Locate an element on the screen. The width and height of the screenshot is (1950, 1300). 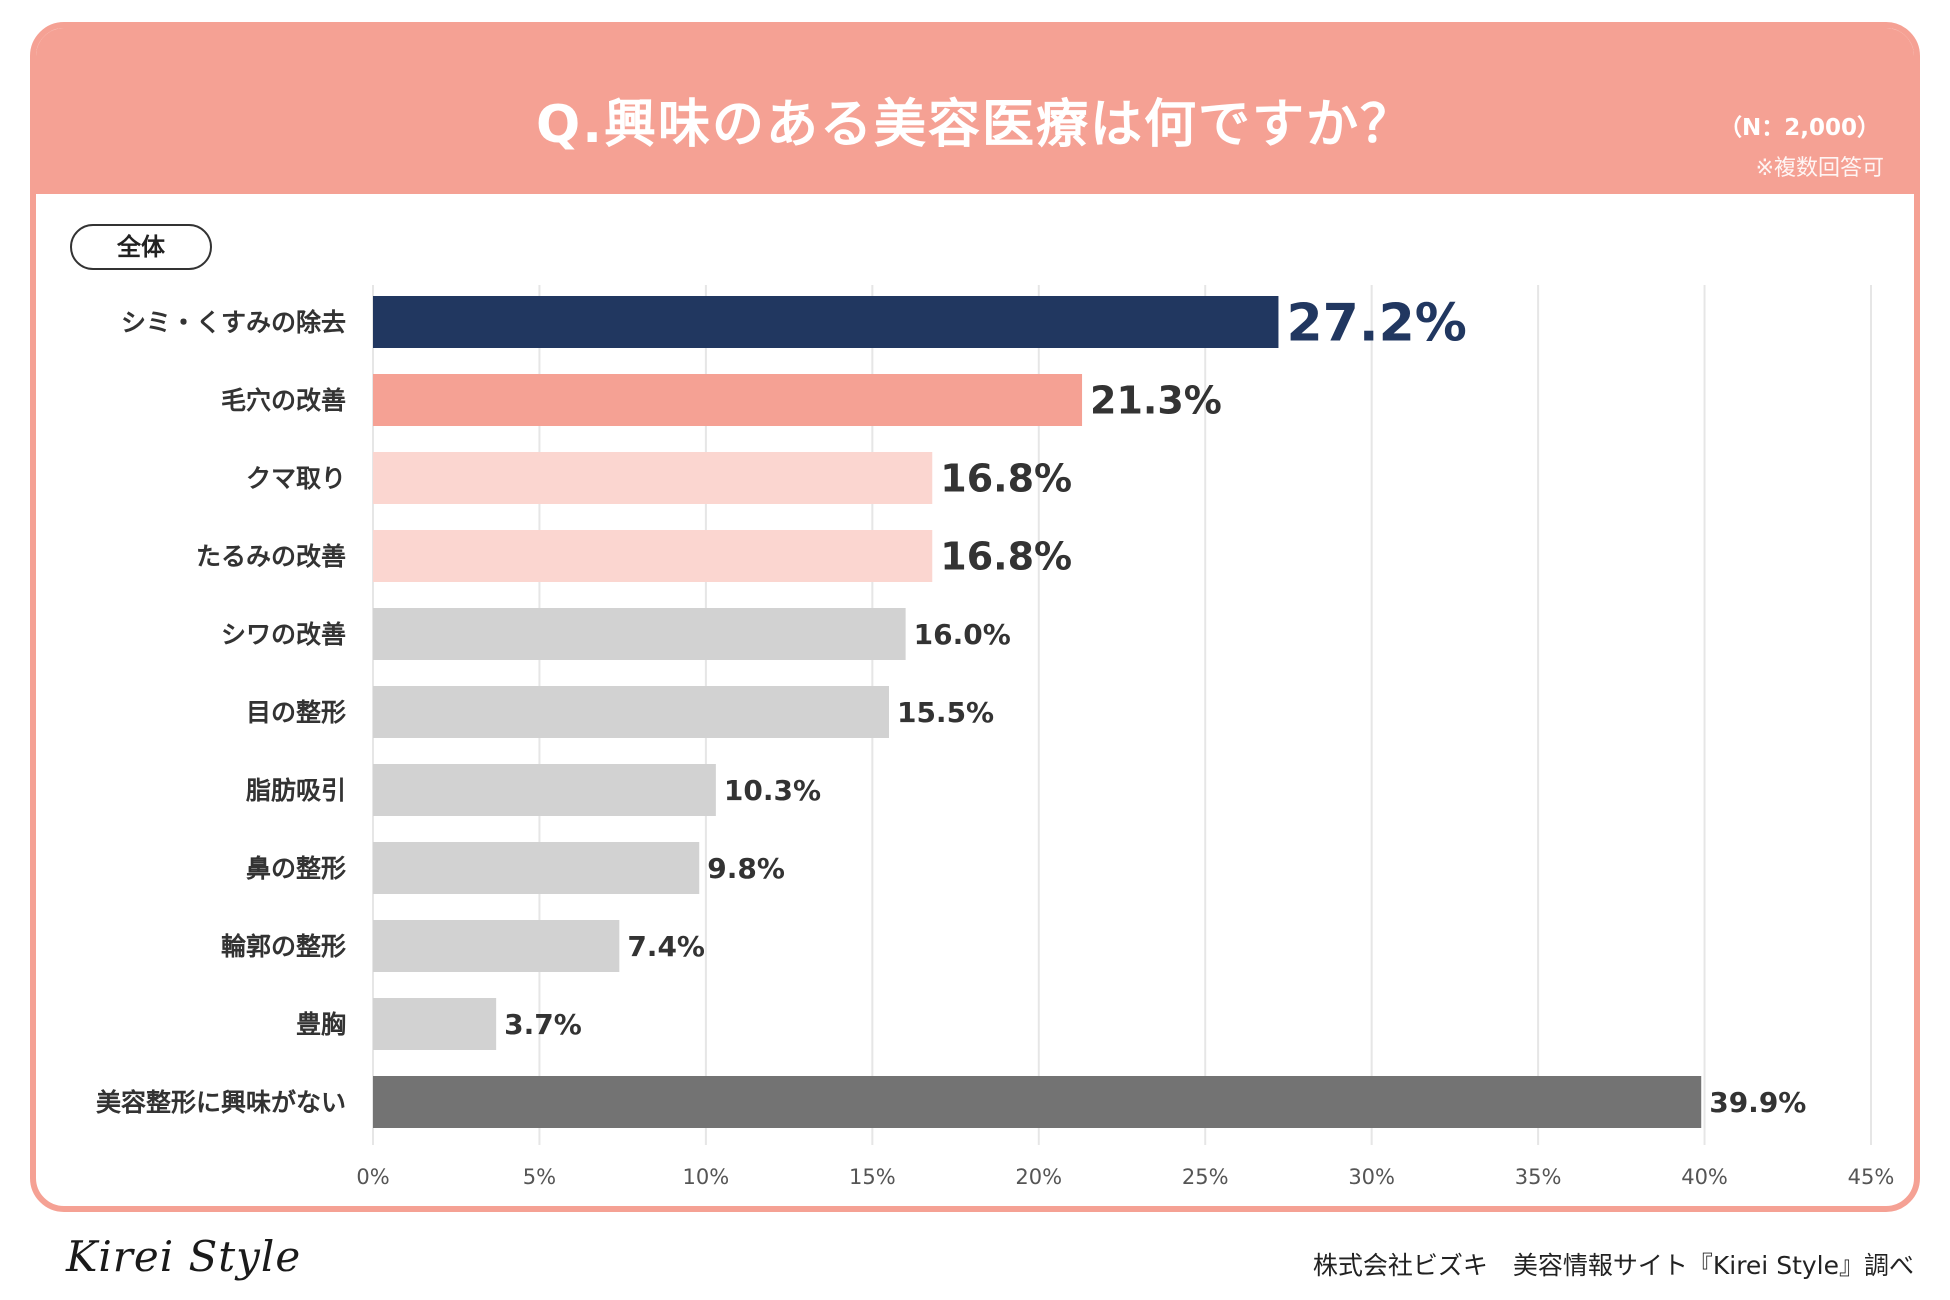
value-label: 7.4% is located at coordinates (666, 946).